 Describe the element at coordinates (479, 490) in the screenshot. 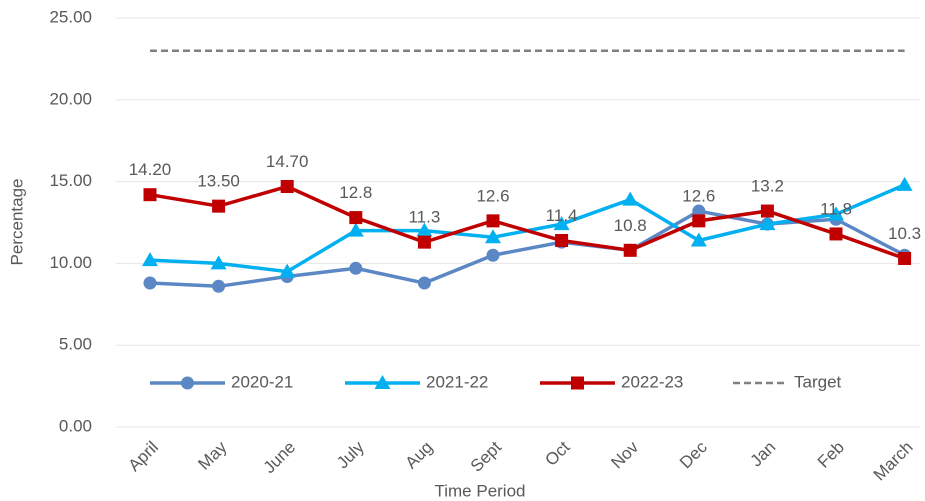

I see `x-axis-title: Time Period` at that location.